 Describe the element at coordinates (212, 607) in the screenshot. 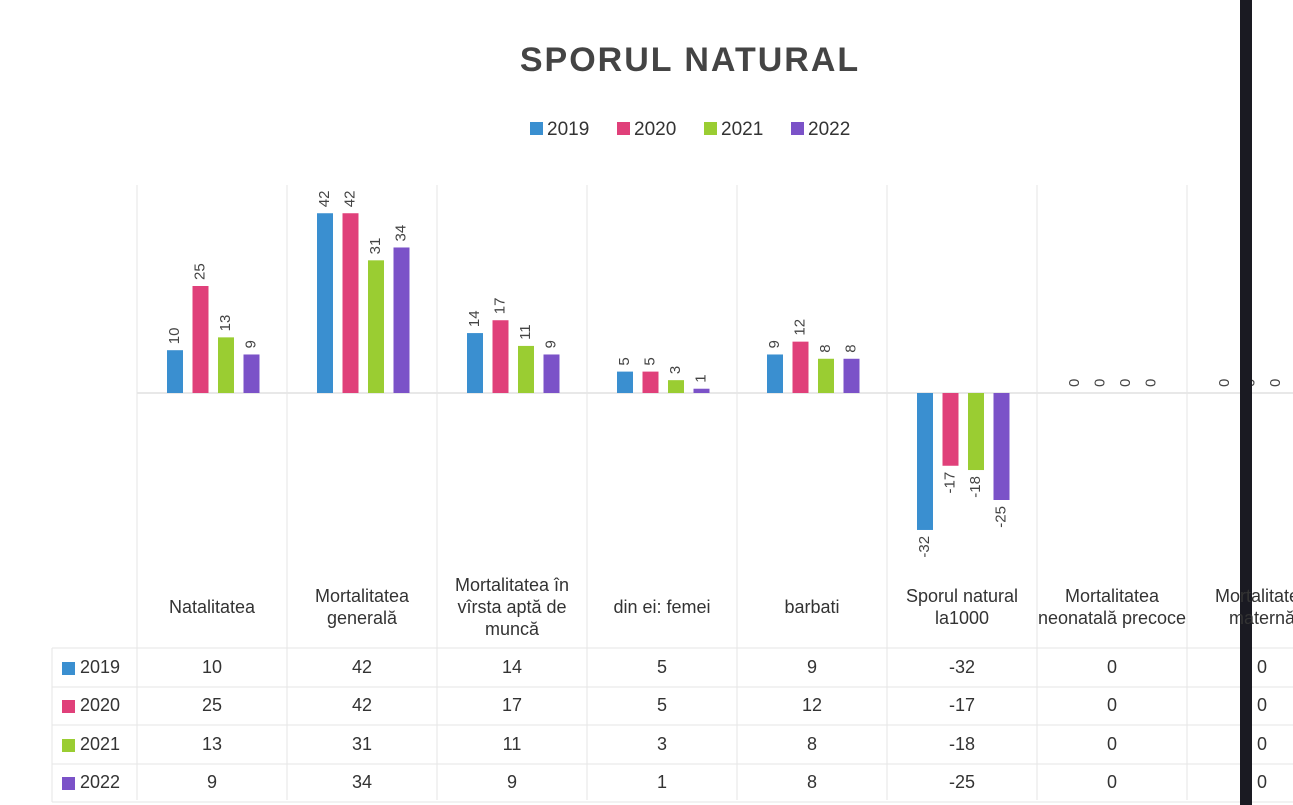

I see `category-label: Natalitatea` at that location.